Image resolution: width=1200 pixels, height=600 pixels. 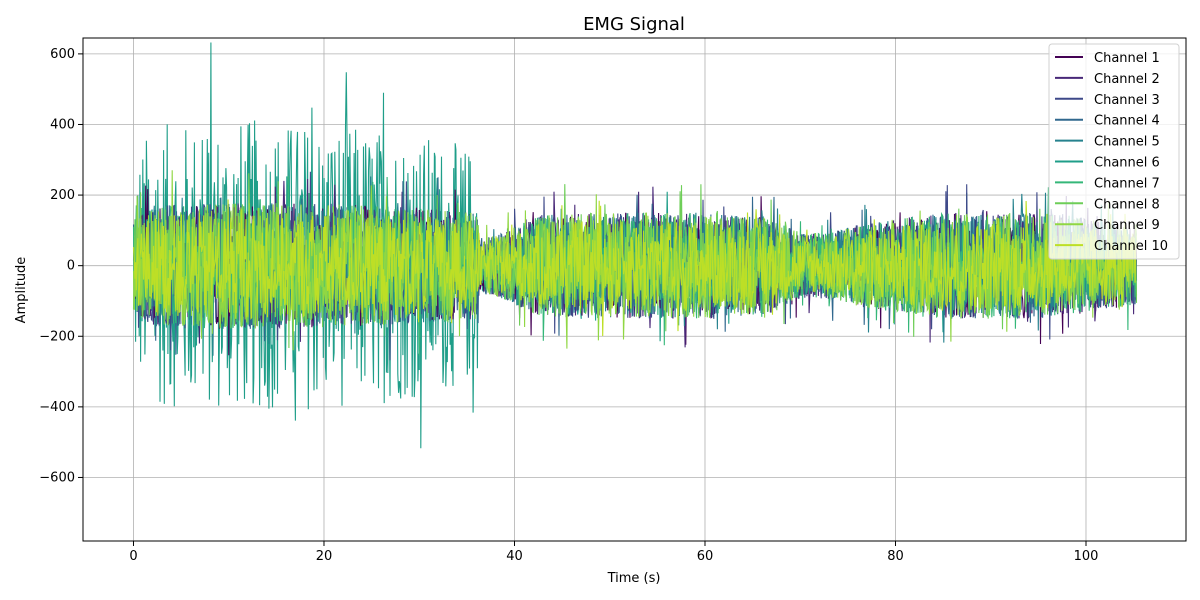 I want to click on x-tick-label: 80, so click(x=895, y=556).